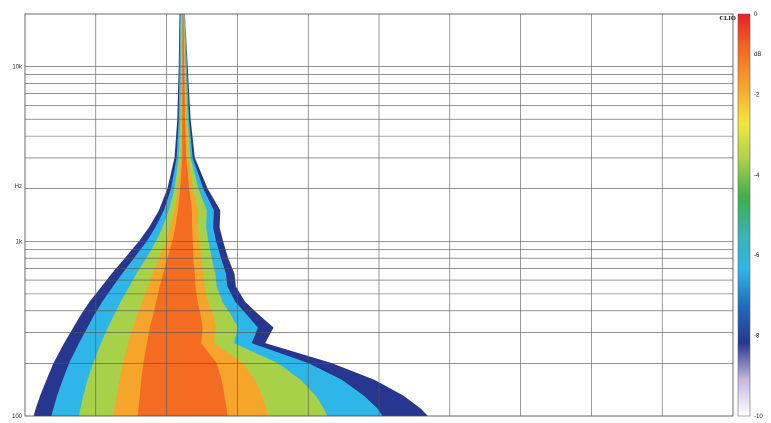 The height and width of the screenshot is (423, 771). Describe the element at coordinates (758, 417) in the screenshot. I see `colorbar-tick-label: -10` at that location.